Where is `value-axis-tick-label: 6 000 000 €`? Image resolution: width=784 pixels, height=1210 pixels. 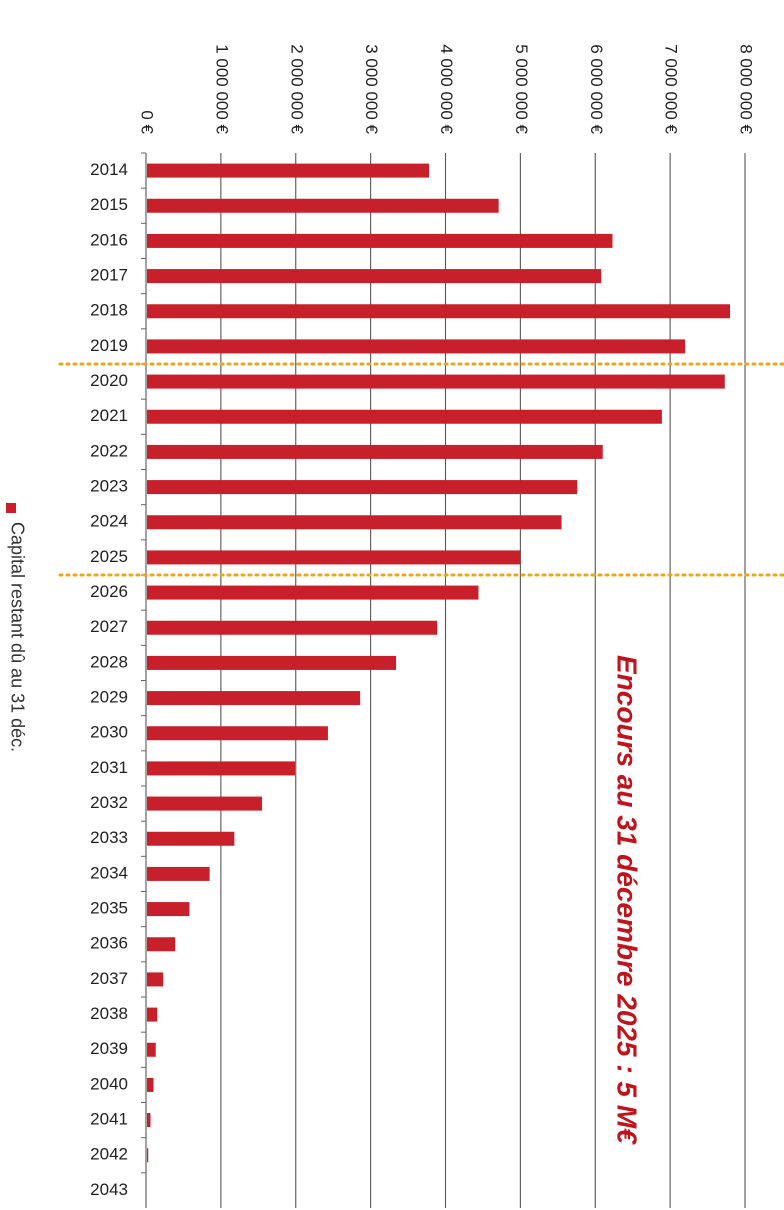 value-axis-tick-label: 6 000 000 € is located at coordinates (596, 89).